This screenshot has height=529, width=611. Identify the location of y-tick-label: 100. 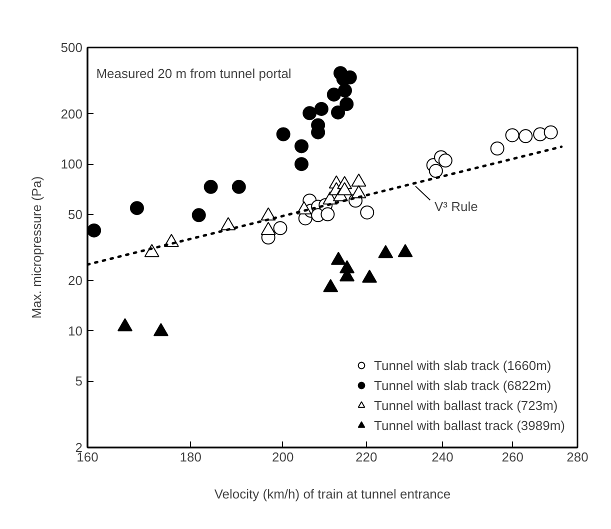
(71, 164).